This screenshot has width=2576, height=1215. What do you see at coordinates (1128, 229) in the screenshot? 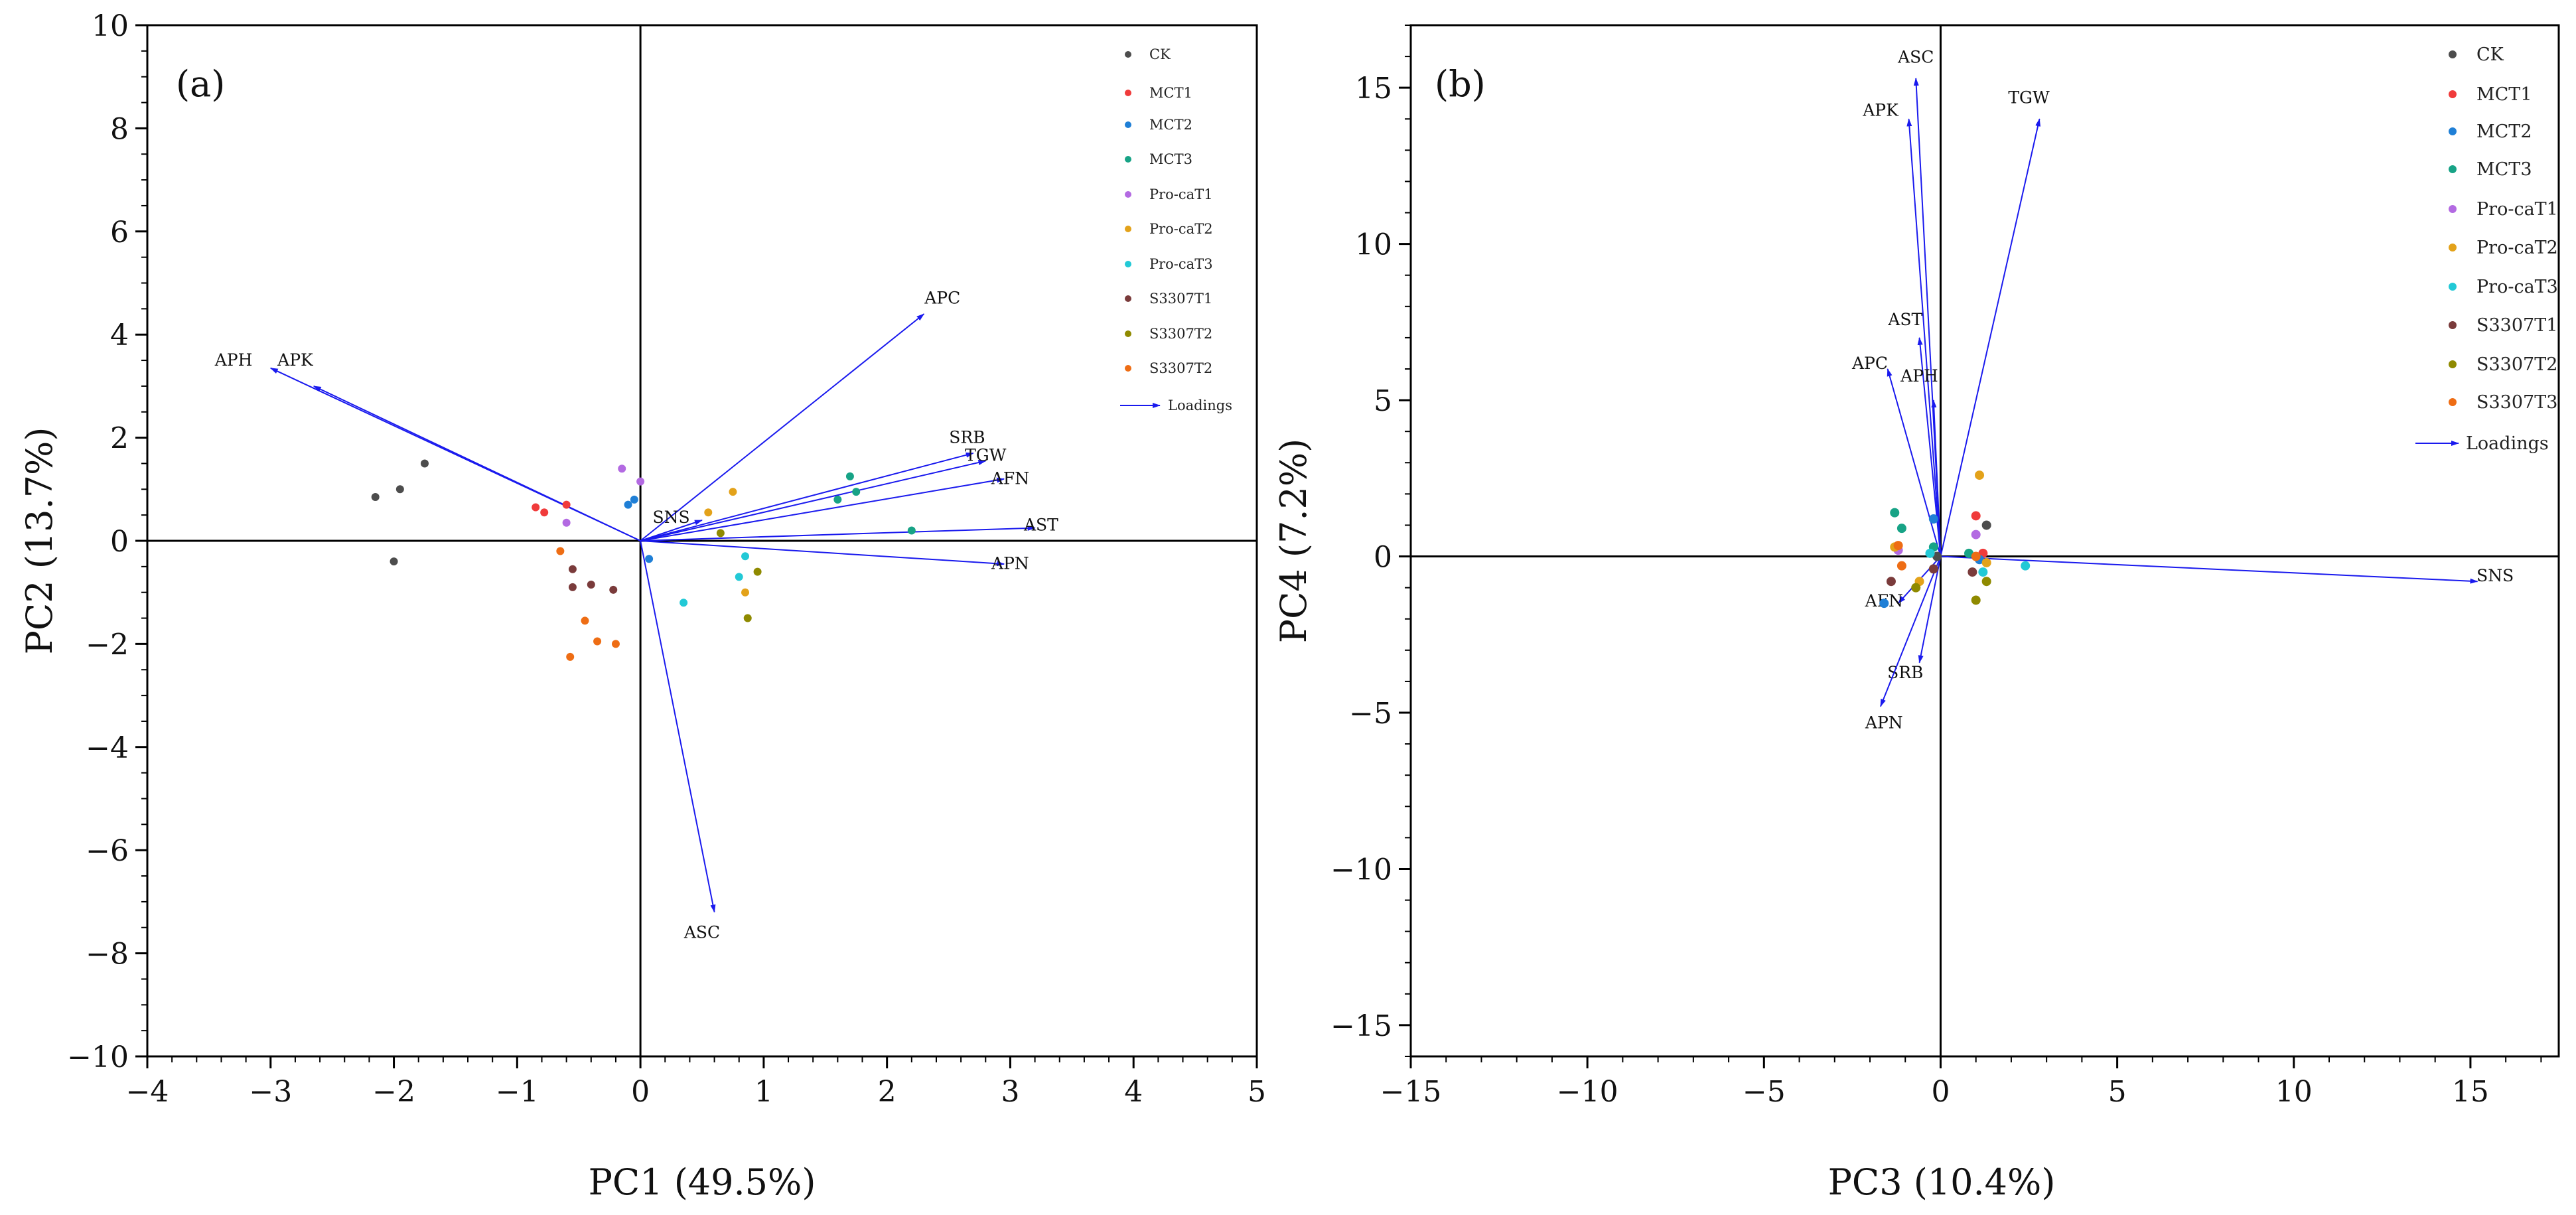
I see `legend-a-procat2-marker` at bounding box center [1128, 229].